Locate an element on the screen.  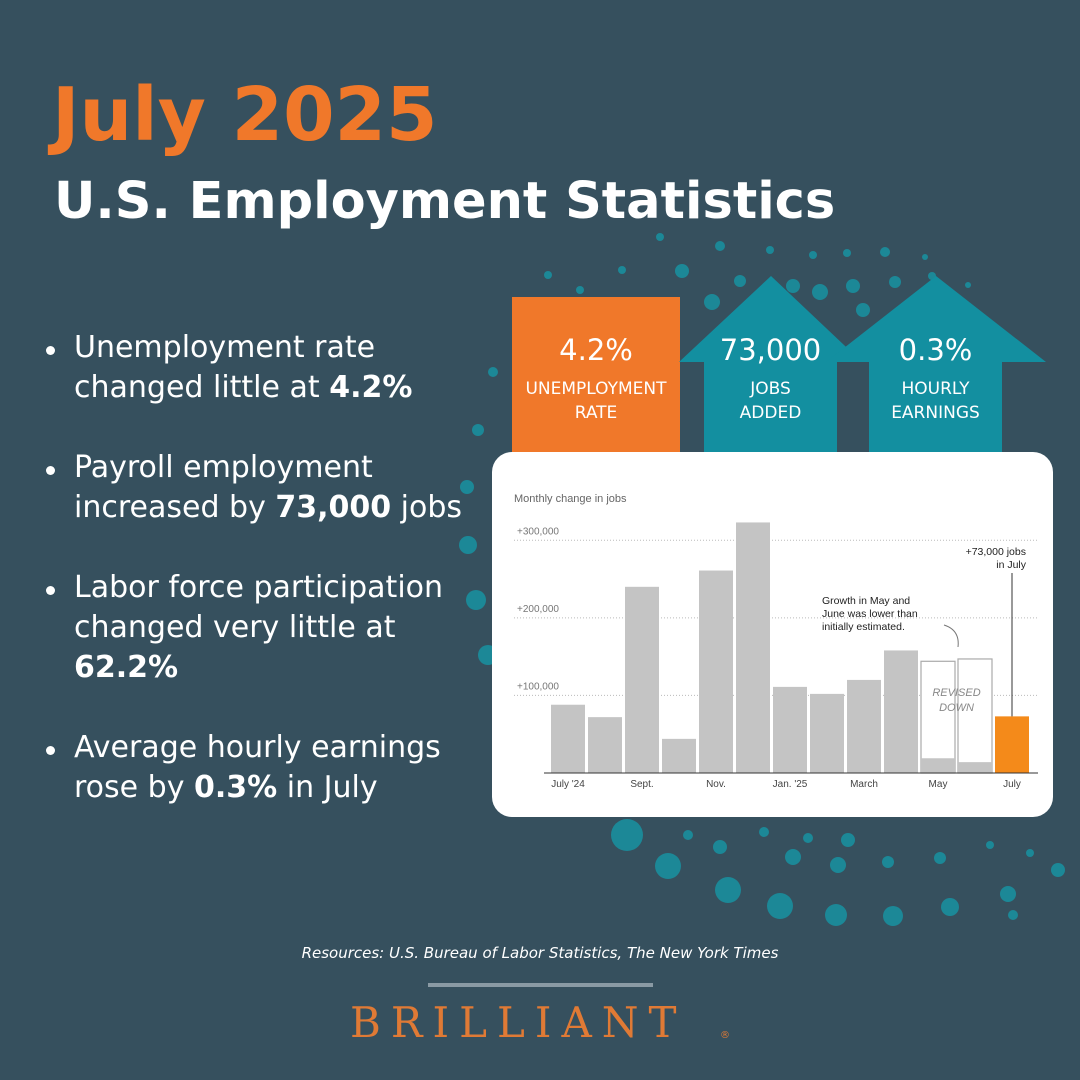
bullet-unemployment: Unemployment rate changed little at 4.2% is located at coordinates (256, 368).